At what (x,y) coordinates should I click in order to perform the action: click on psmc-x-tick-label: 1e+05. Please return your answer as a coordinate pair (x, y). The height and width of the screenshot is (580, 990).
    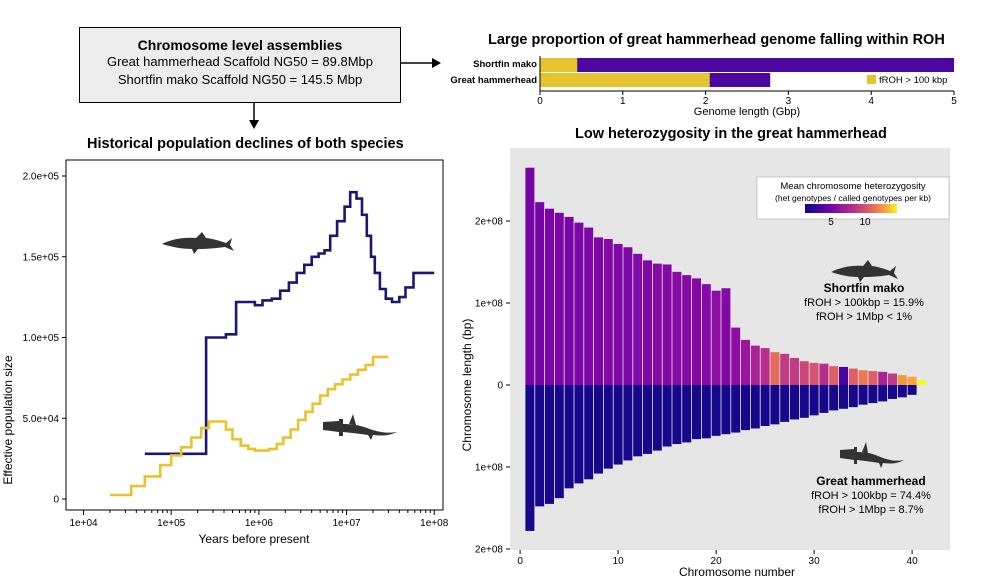
    Looking at the image, I should click on (171, 523).